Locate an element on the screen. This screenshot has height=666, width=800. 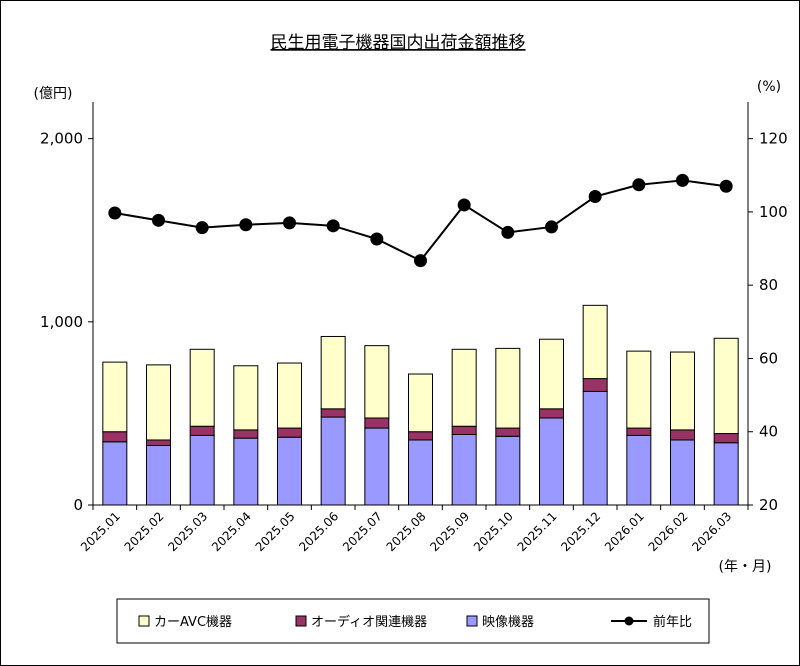
point-yoy-2025.06 is located at coordinates (333, 226).